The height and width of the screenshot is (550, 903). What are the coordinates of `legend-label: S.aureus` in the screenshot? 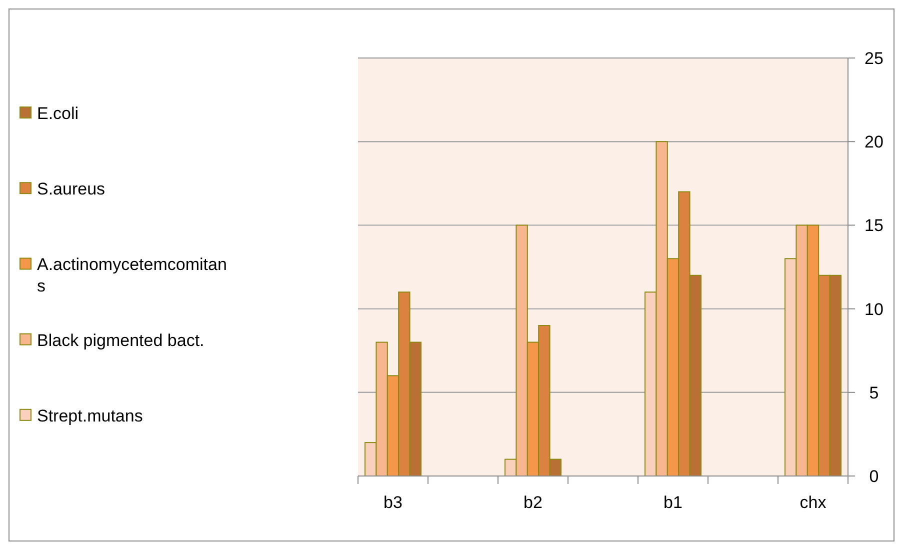 It's located at (71, 189).